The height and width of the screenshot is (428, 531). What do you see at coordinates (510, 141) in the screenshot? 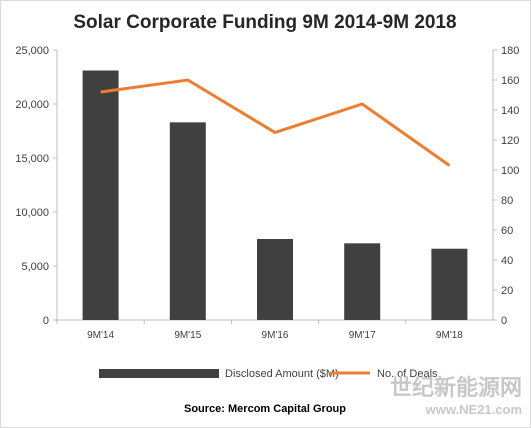
I see `right-tick-label: 120` at bounding box center [510, 141].